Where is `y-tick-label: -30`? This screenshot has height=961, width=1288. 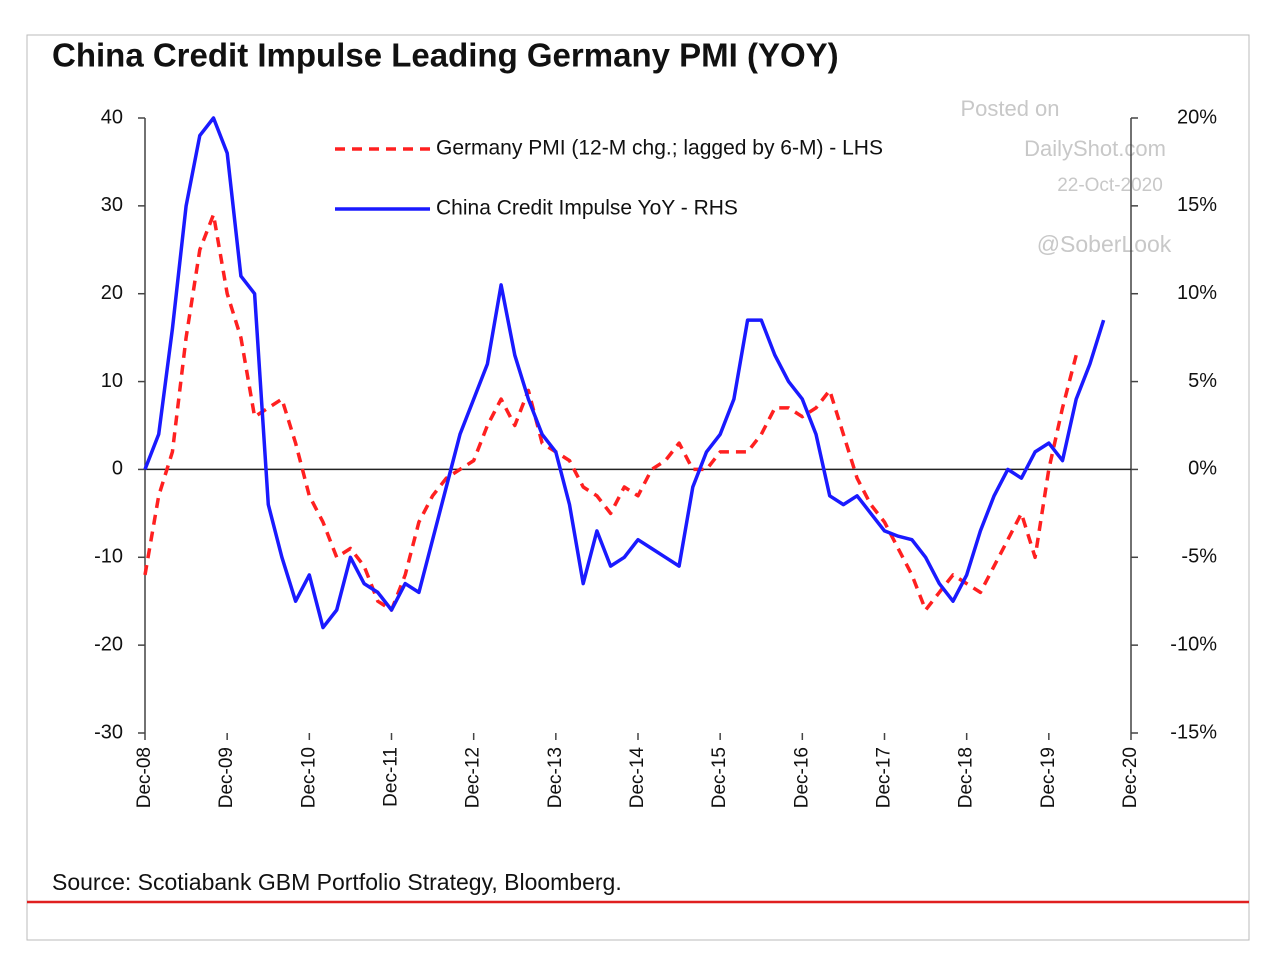
y-tick-label: -30 is located at coordinates (108, 732).